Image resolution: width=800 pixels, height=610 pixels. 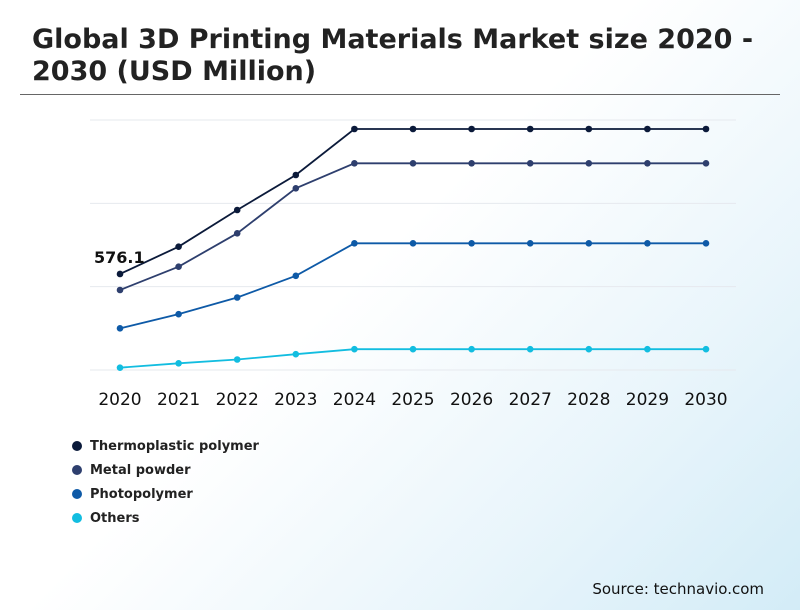 I want to click on x-tick-label: 2020, so click(x=119, y=400).